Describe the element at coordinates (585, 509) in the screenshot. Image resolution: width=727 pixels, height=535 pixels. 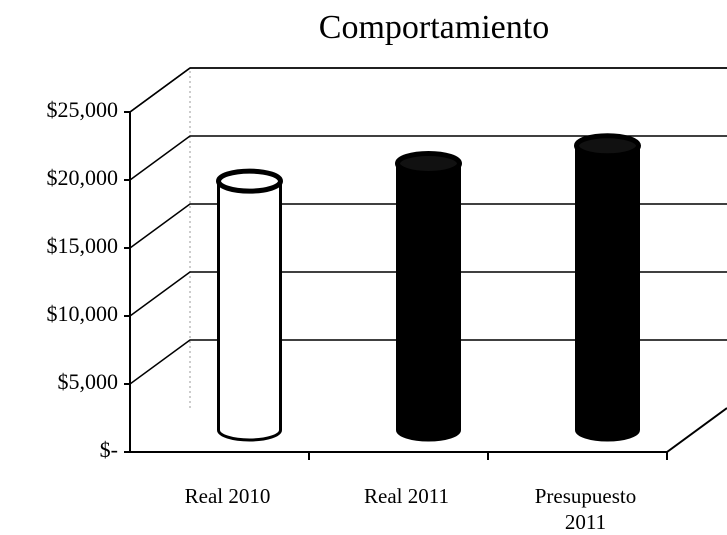
I see `x-tick-label: Presupuesto 2011` at that location.